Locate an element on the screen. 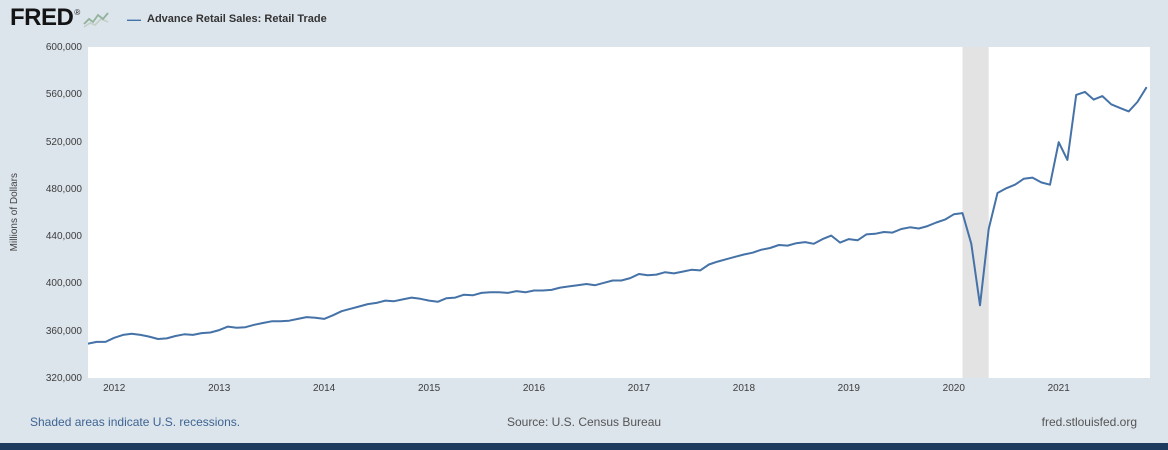 This screenshot has width=1168, height=450. y-tick-label: 480,000 is located at coordinates (63, 189).